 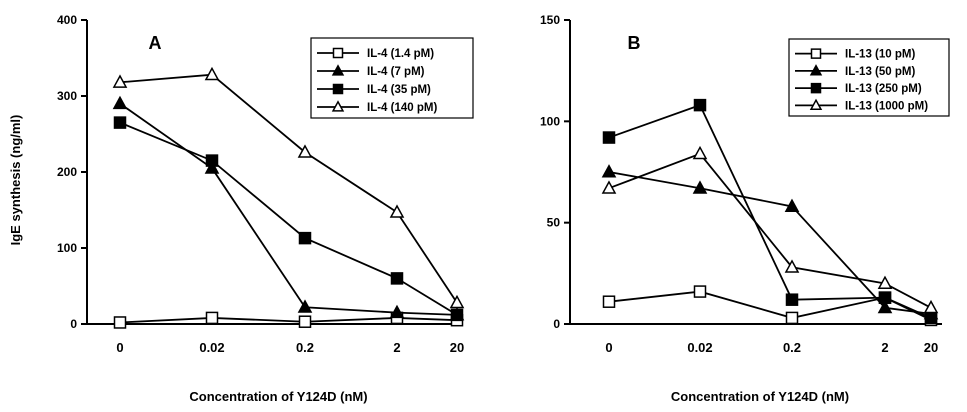 What do you see at coordinates (880, 55) in the screenshot?
I see `legend-label: IL-13 (10 pM)` at bounding box center [880, 55].